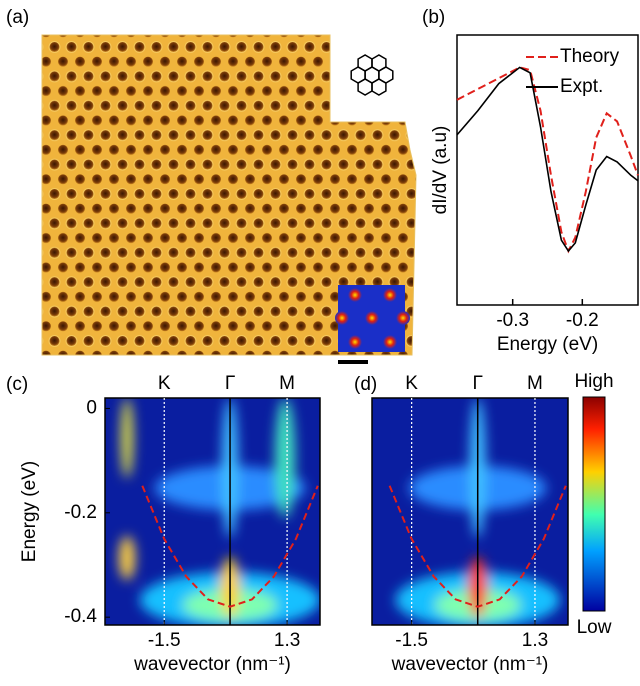 This screenshot has width=640, height=686. I want to click on x-tick-label: -0.2, so click(582, 320).